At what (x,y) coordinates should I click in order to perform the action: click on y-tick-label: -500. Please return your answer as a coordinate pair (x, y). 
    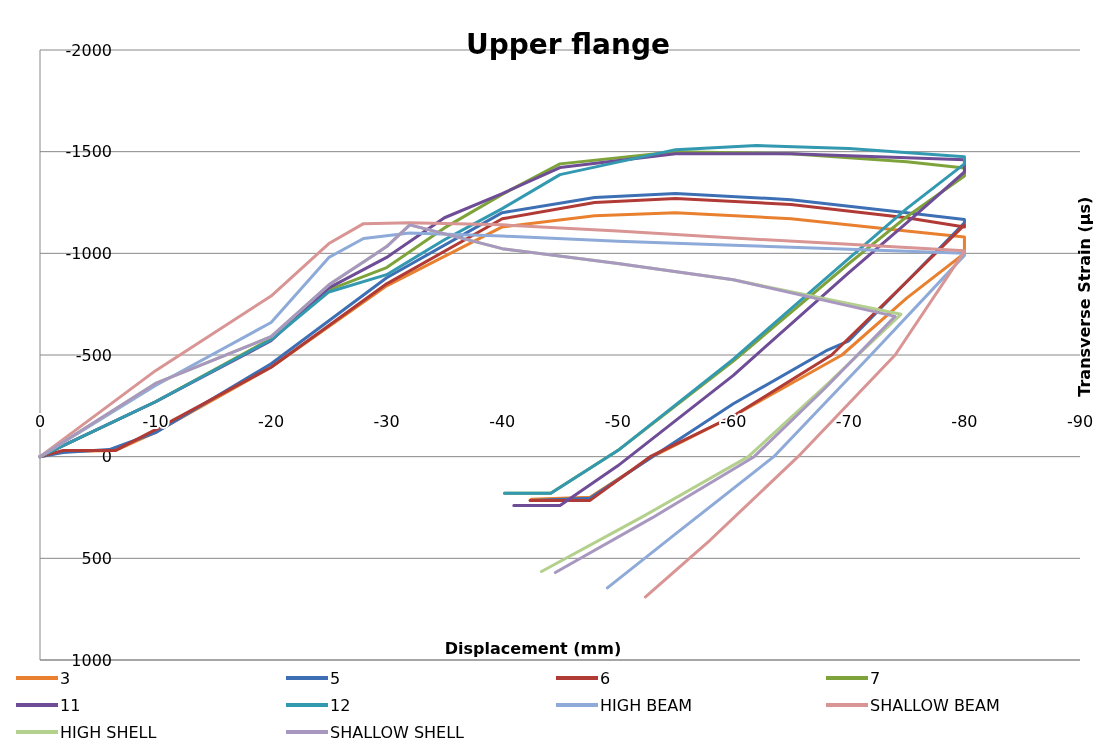
    Looking at the image, I should click on (93, 355).